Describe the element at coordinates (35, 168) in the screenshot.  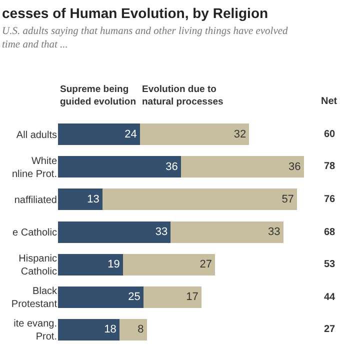
I see `y-tick-label: White nline Prot.` at that location.